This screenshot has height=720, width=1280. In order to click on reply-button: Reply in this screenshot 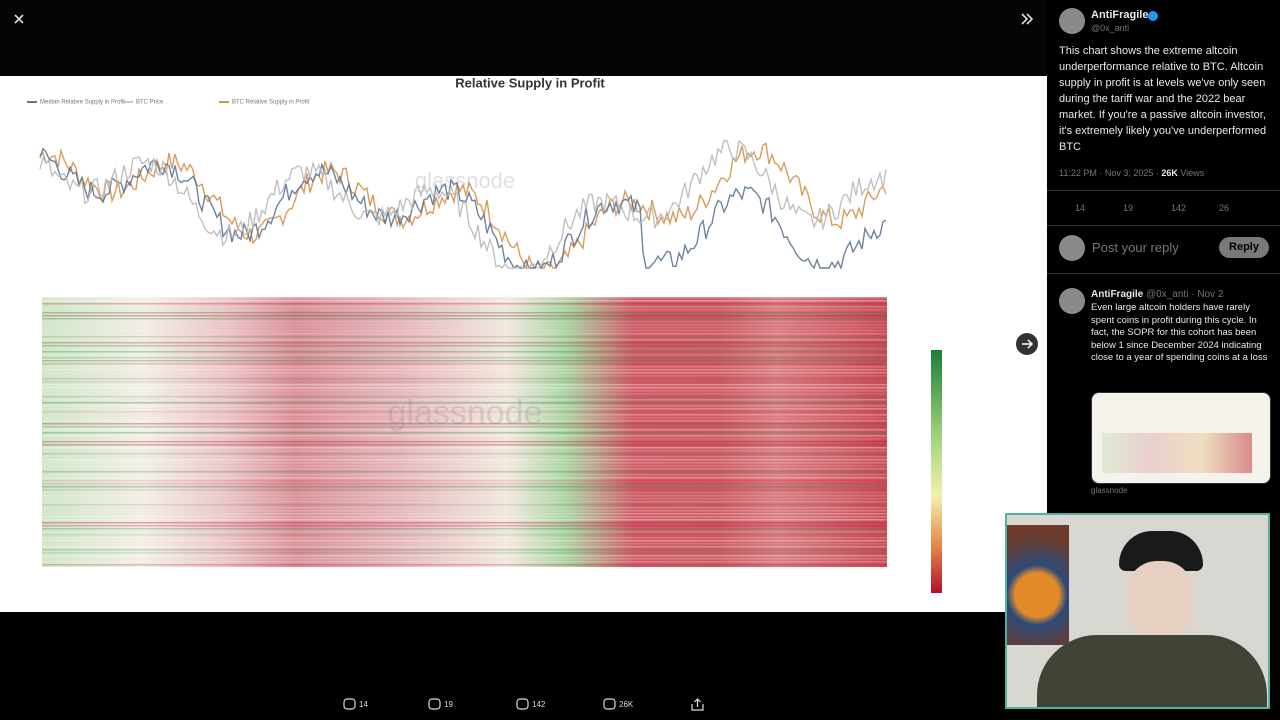, I will do `click(1244, 247)`.